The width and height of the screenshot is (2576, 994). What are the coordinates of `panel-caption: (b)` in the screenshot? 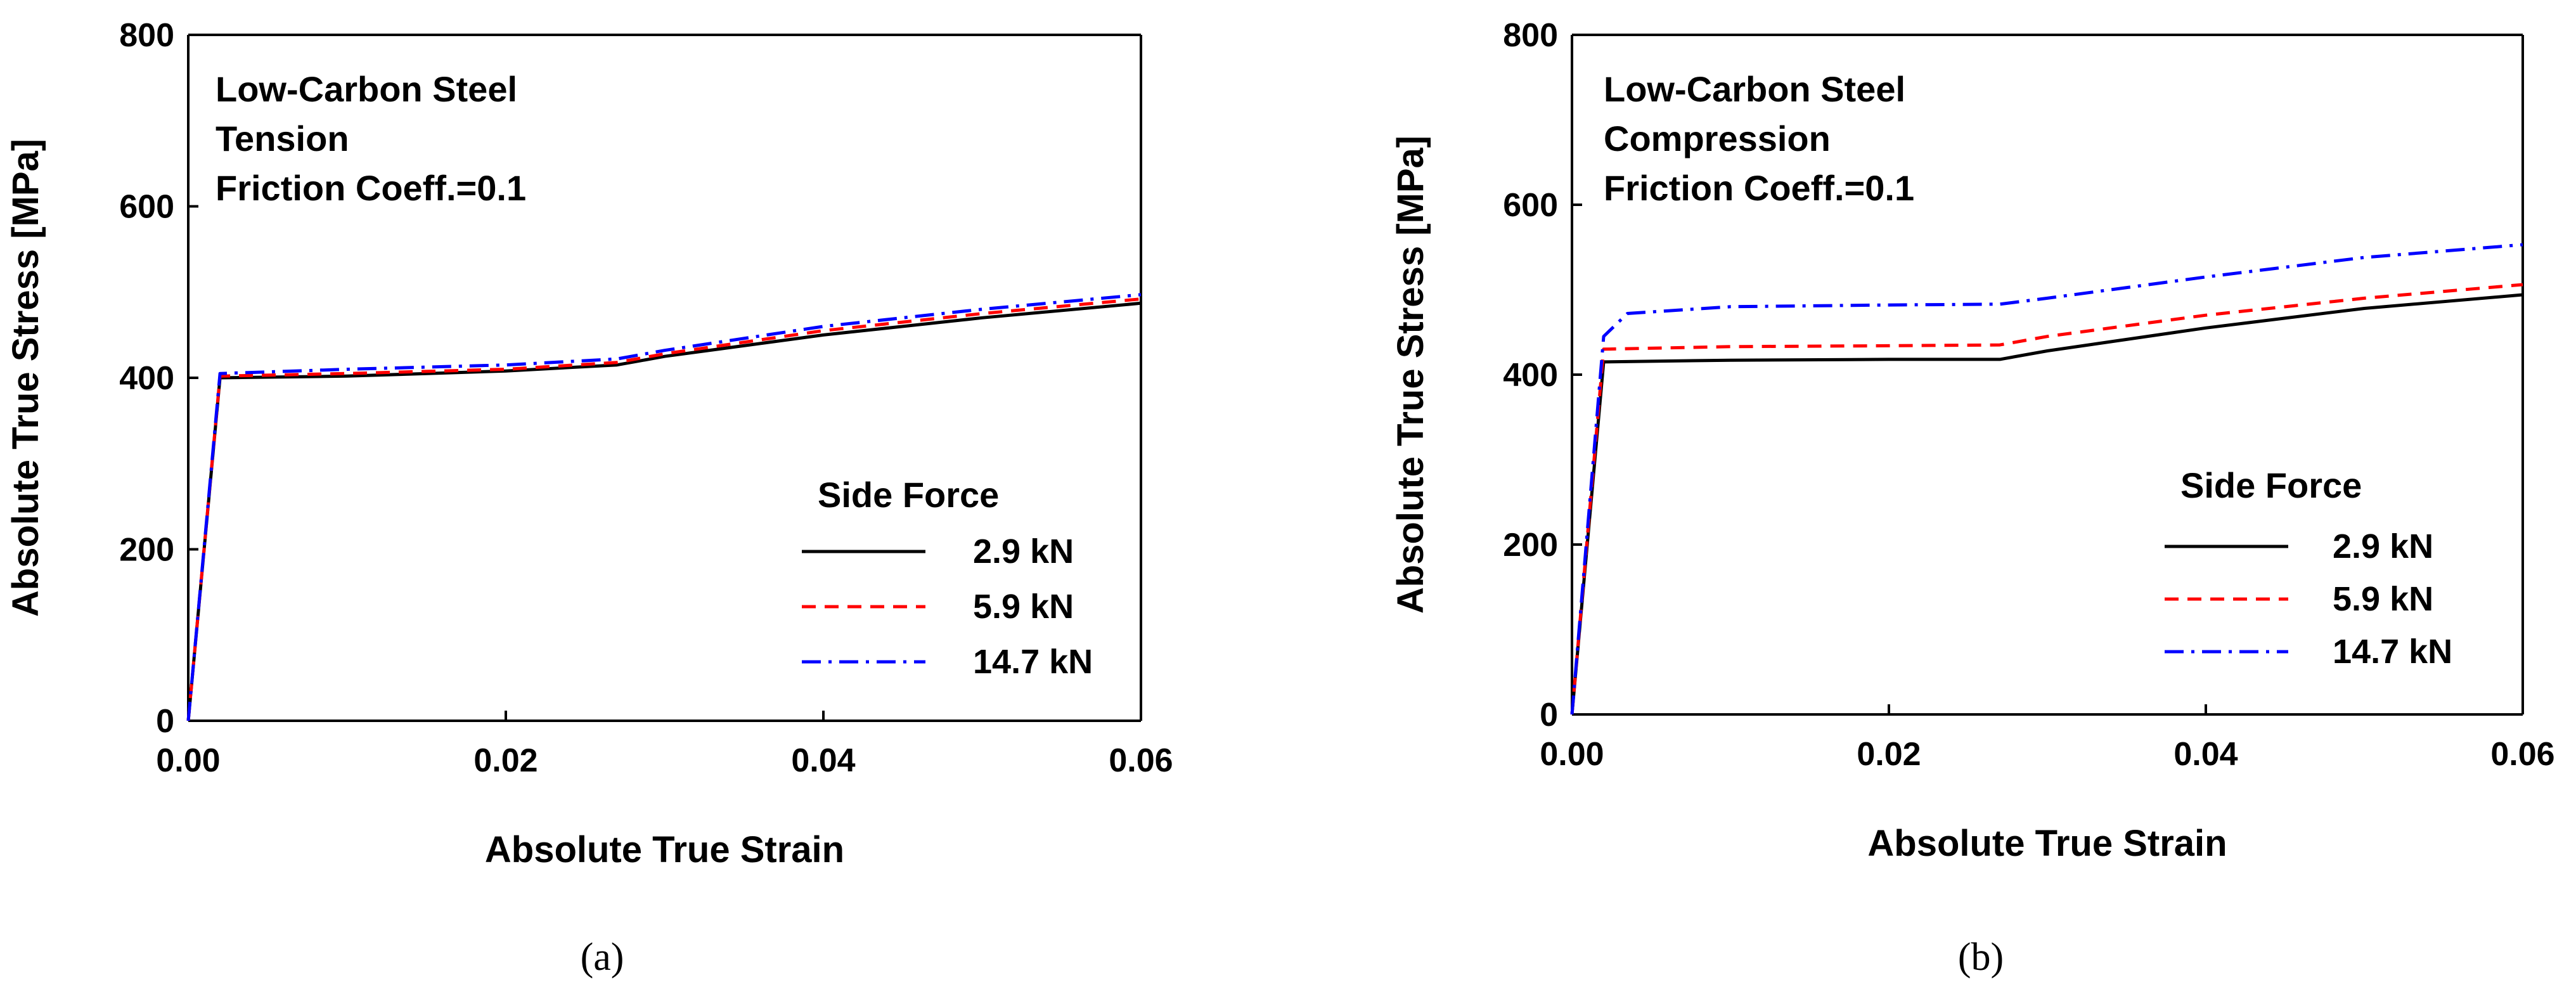 It's located at (1981, 957).